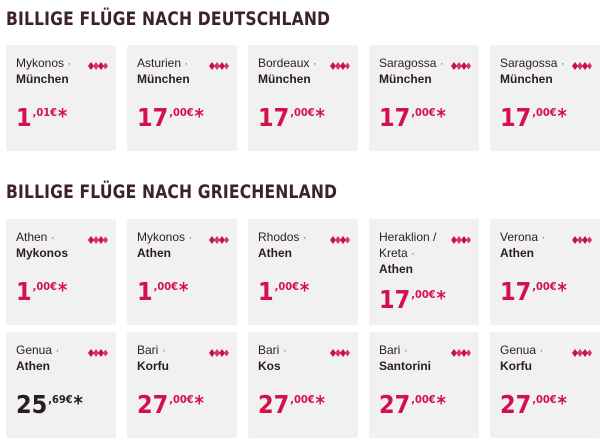 The width and height of the screenshot is (605, 445). Describe the element at coordinates (24, 117) in the screenshot. I see `price-integer: 1` at that location.